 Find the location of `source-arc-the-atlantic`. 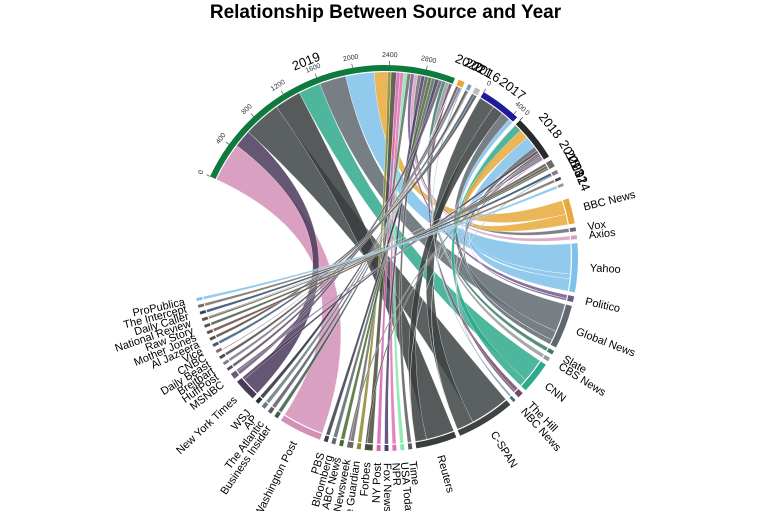

source-arc-the-atlantic is located at coordinates (271, 410).